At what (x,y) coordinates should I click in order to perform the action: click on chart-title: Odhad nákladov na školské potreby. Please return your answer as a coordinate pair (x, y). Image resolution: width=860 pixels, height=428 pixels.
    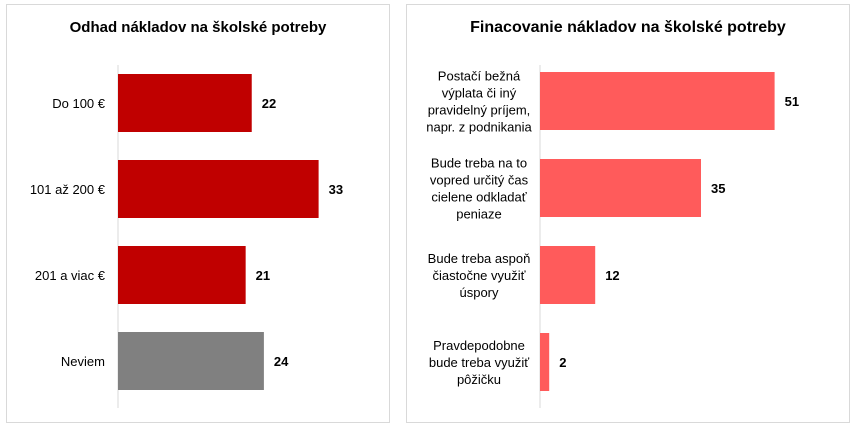
    Looking at the image, I should click on (198, 27).